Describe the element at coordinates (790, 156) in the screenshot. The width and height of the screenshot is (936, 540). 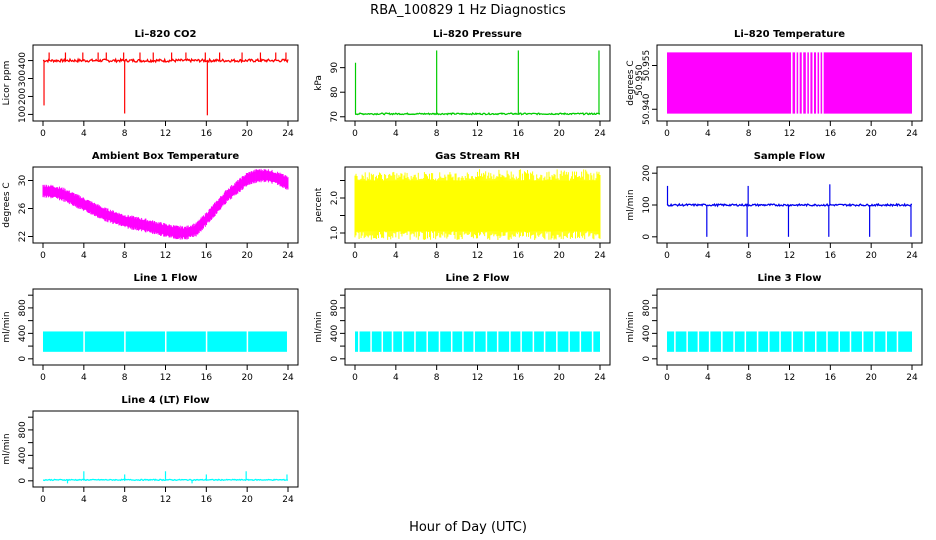
I see `panel-title: Sample Flow` at that location.